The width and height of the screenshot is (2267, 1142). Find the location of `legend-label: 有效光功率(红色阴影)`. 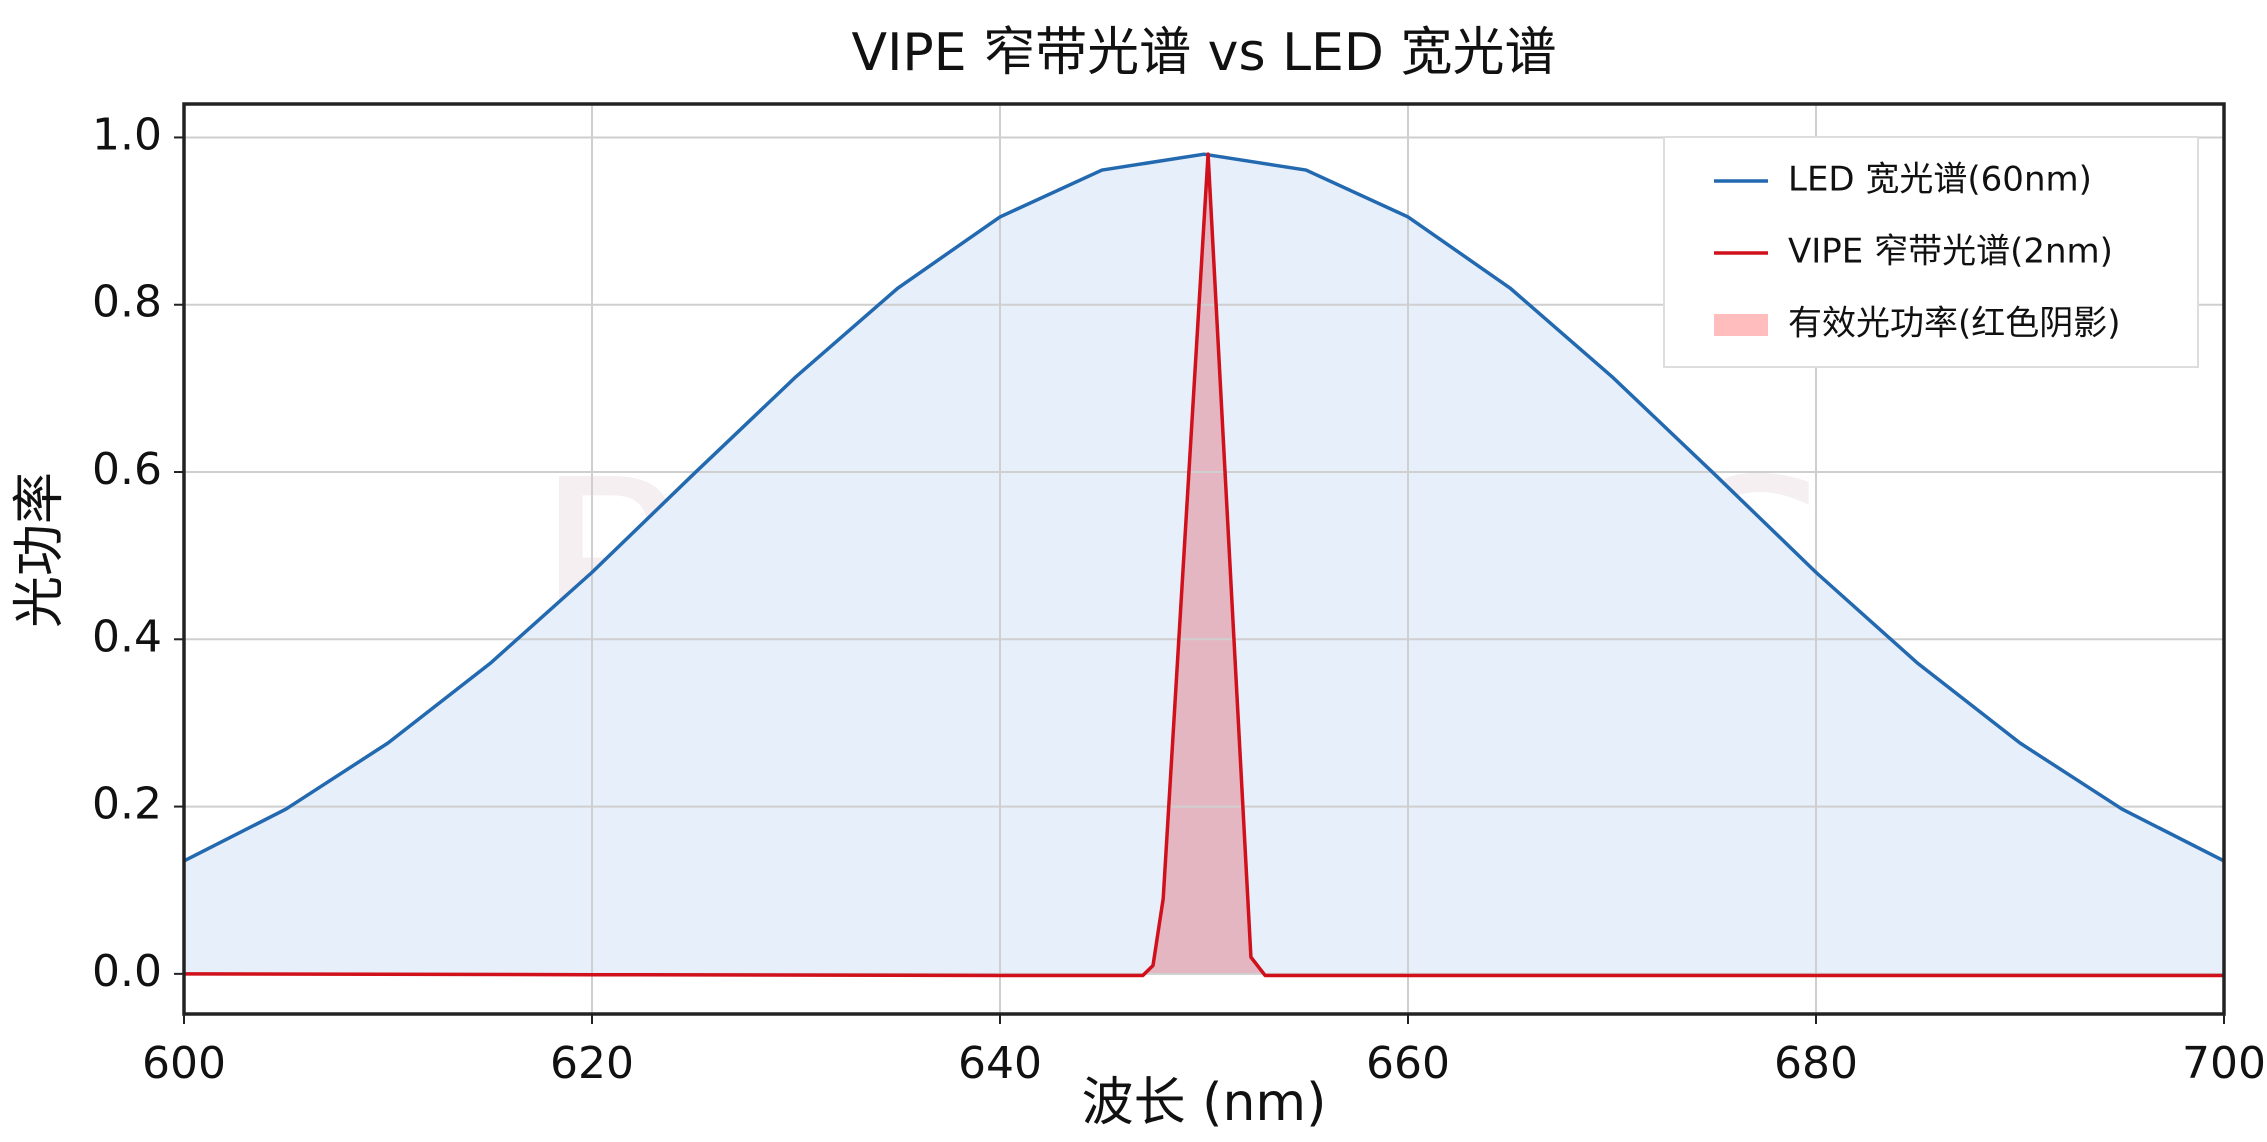

legend-label: 有效光功率(红色阴影) is located at coordinates (1954, 324).